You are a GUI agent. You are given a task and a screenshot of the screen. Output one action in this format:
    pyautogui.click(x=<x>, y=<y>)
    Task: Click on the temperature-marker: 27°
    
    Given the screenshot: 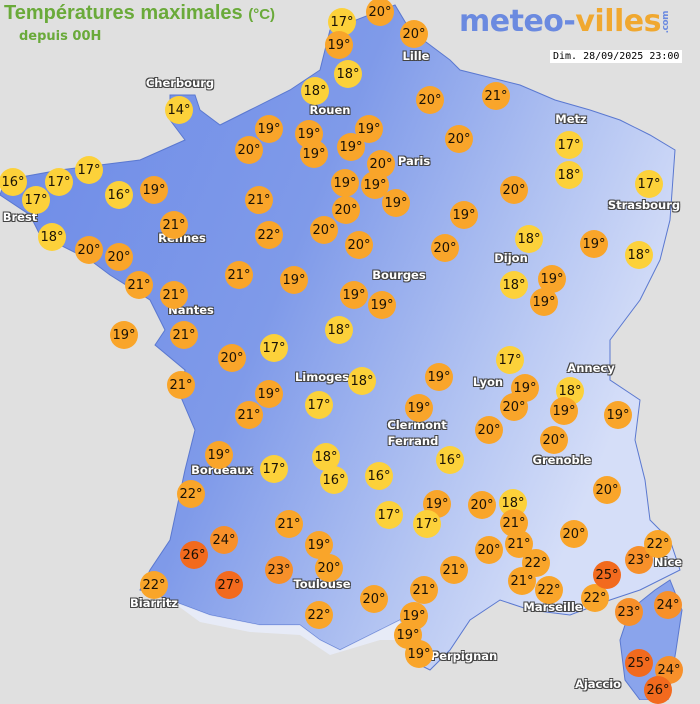 What is the action you would take?
    pyautogui.click(x=229, y=585)
    